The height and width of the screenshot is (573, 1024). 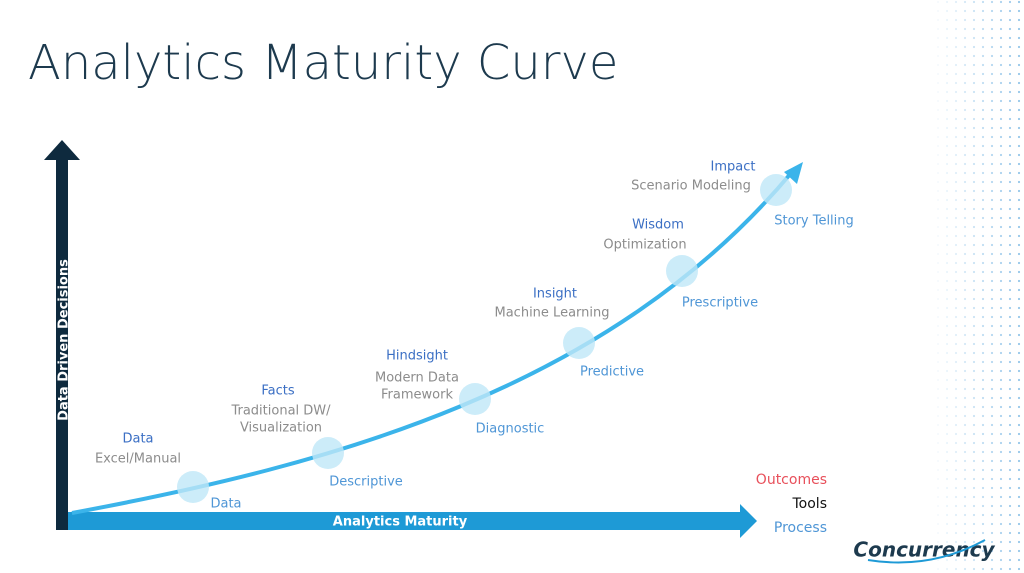 What do you see at coordinates (137, 439) in the screenshot?
I see `stage-outcome: Data` at bounding box center [137, 439].